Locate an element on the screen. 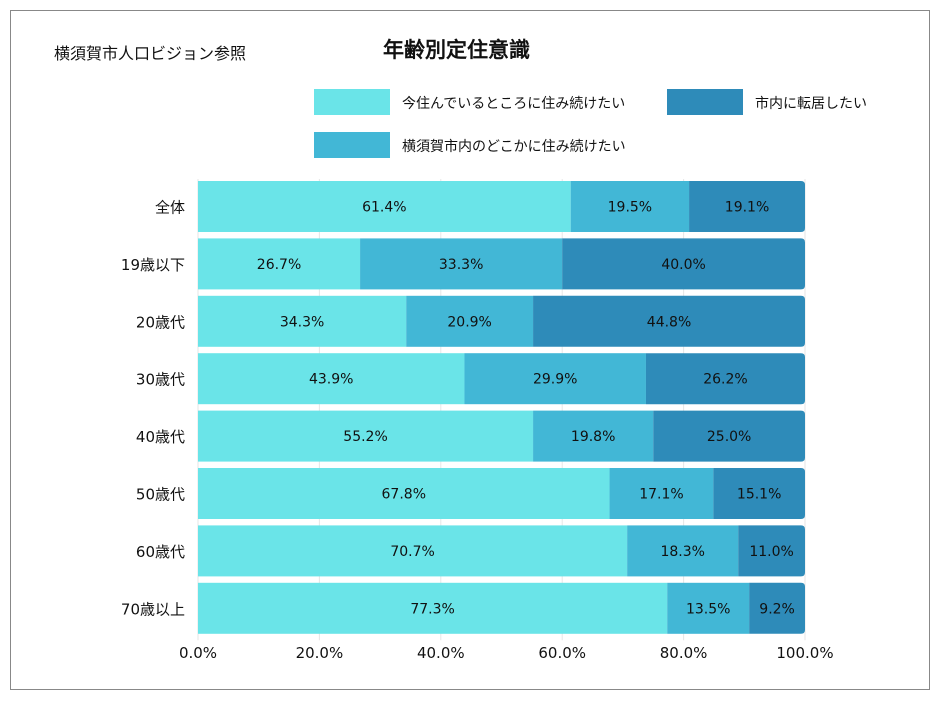 This screenshot has width=940, height=705. category-label: 20歳代 is located at coordinates (160, 322).